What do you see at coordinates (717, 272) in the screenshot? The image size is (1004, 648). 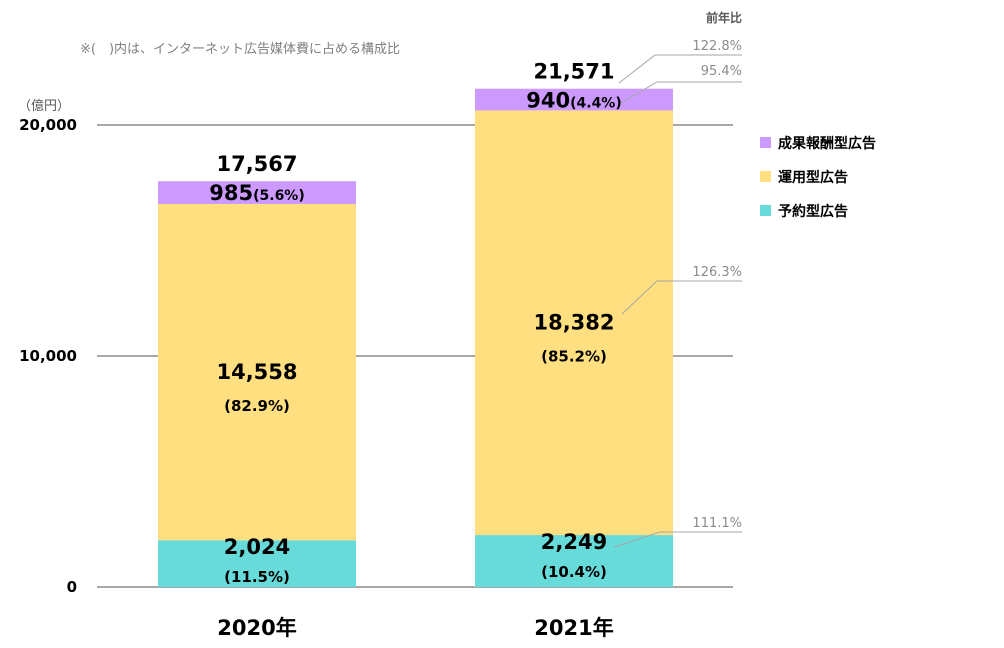 I see `yoy-label: 126.3%` at bounding box center [717, 272].